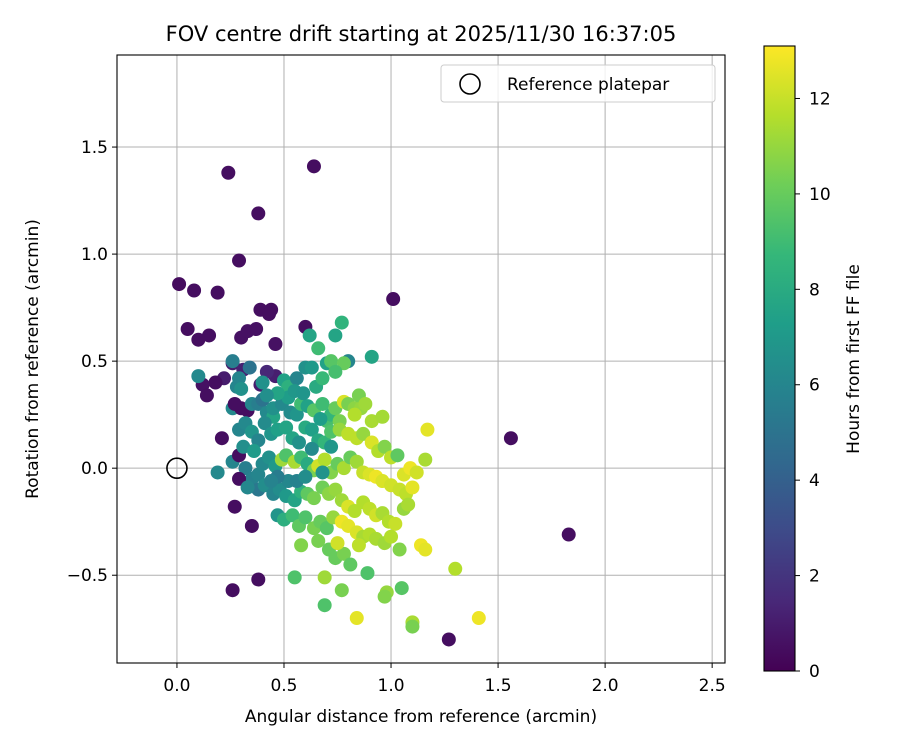  What do you see at coordinates (94, 255) in the screenshot?
I see `y-tick-label: 1.0` at bounding box center [94, 255].